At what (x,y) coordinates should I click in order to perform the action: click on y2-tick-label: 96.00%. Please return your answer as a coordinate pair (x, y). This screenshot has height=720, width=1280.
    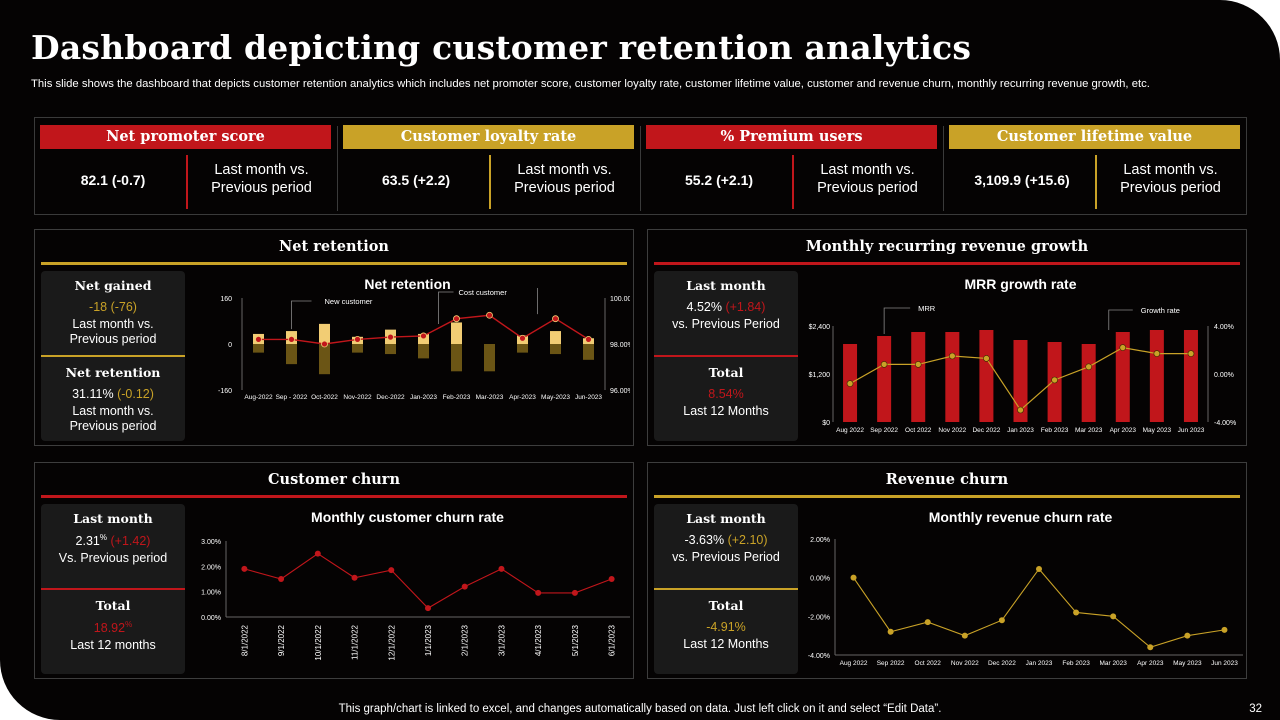
    Looking at the image, I should click on (620, 391).